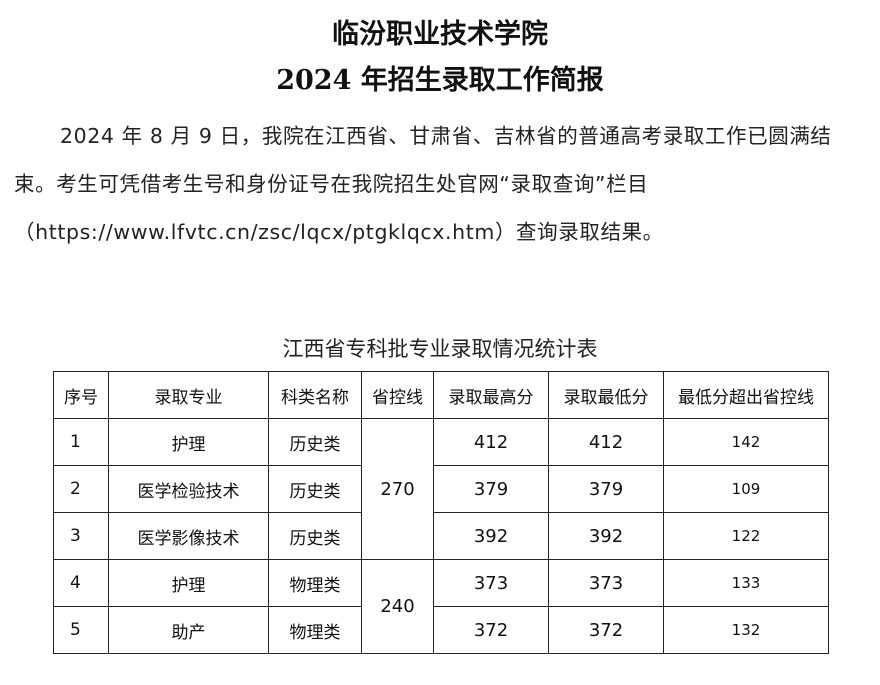  Describe the element at coordinates (606, 395) in the screenshot. I see `header-min-score: 录取最低分` at that location.